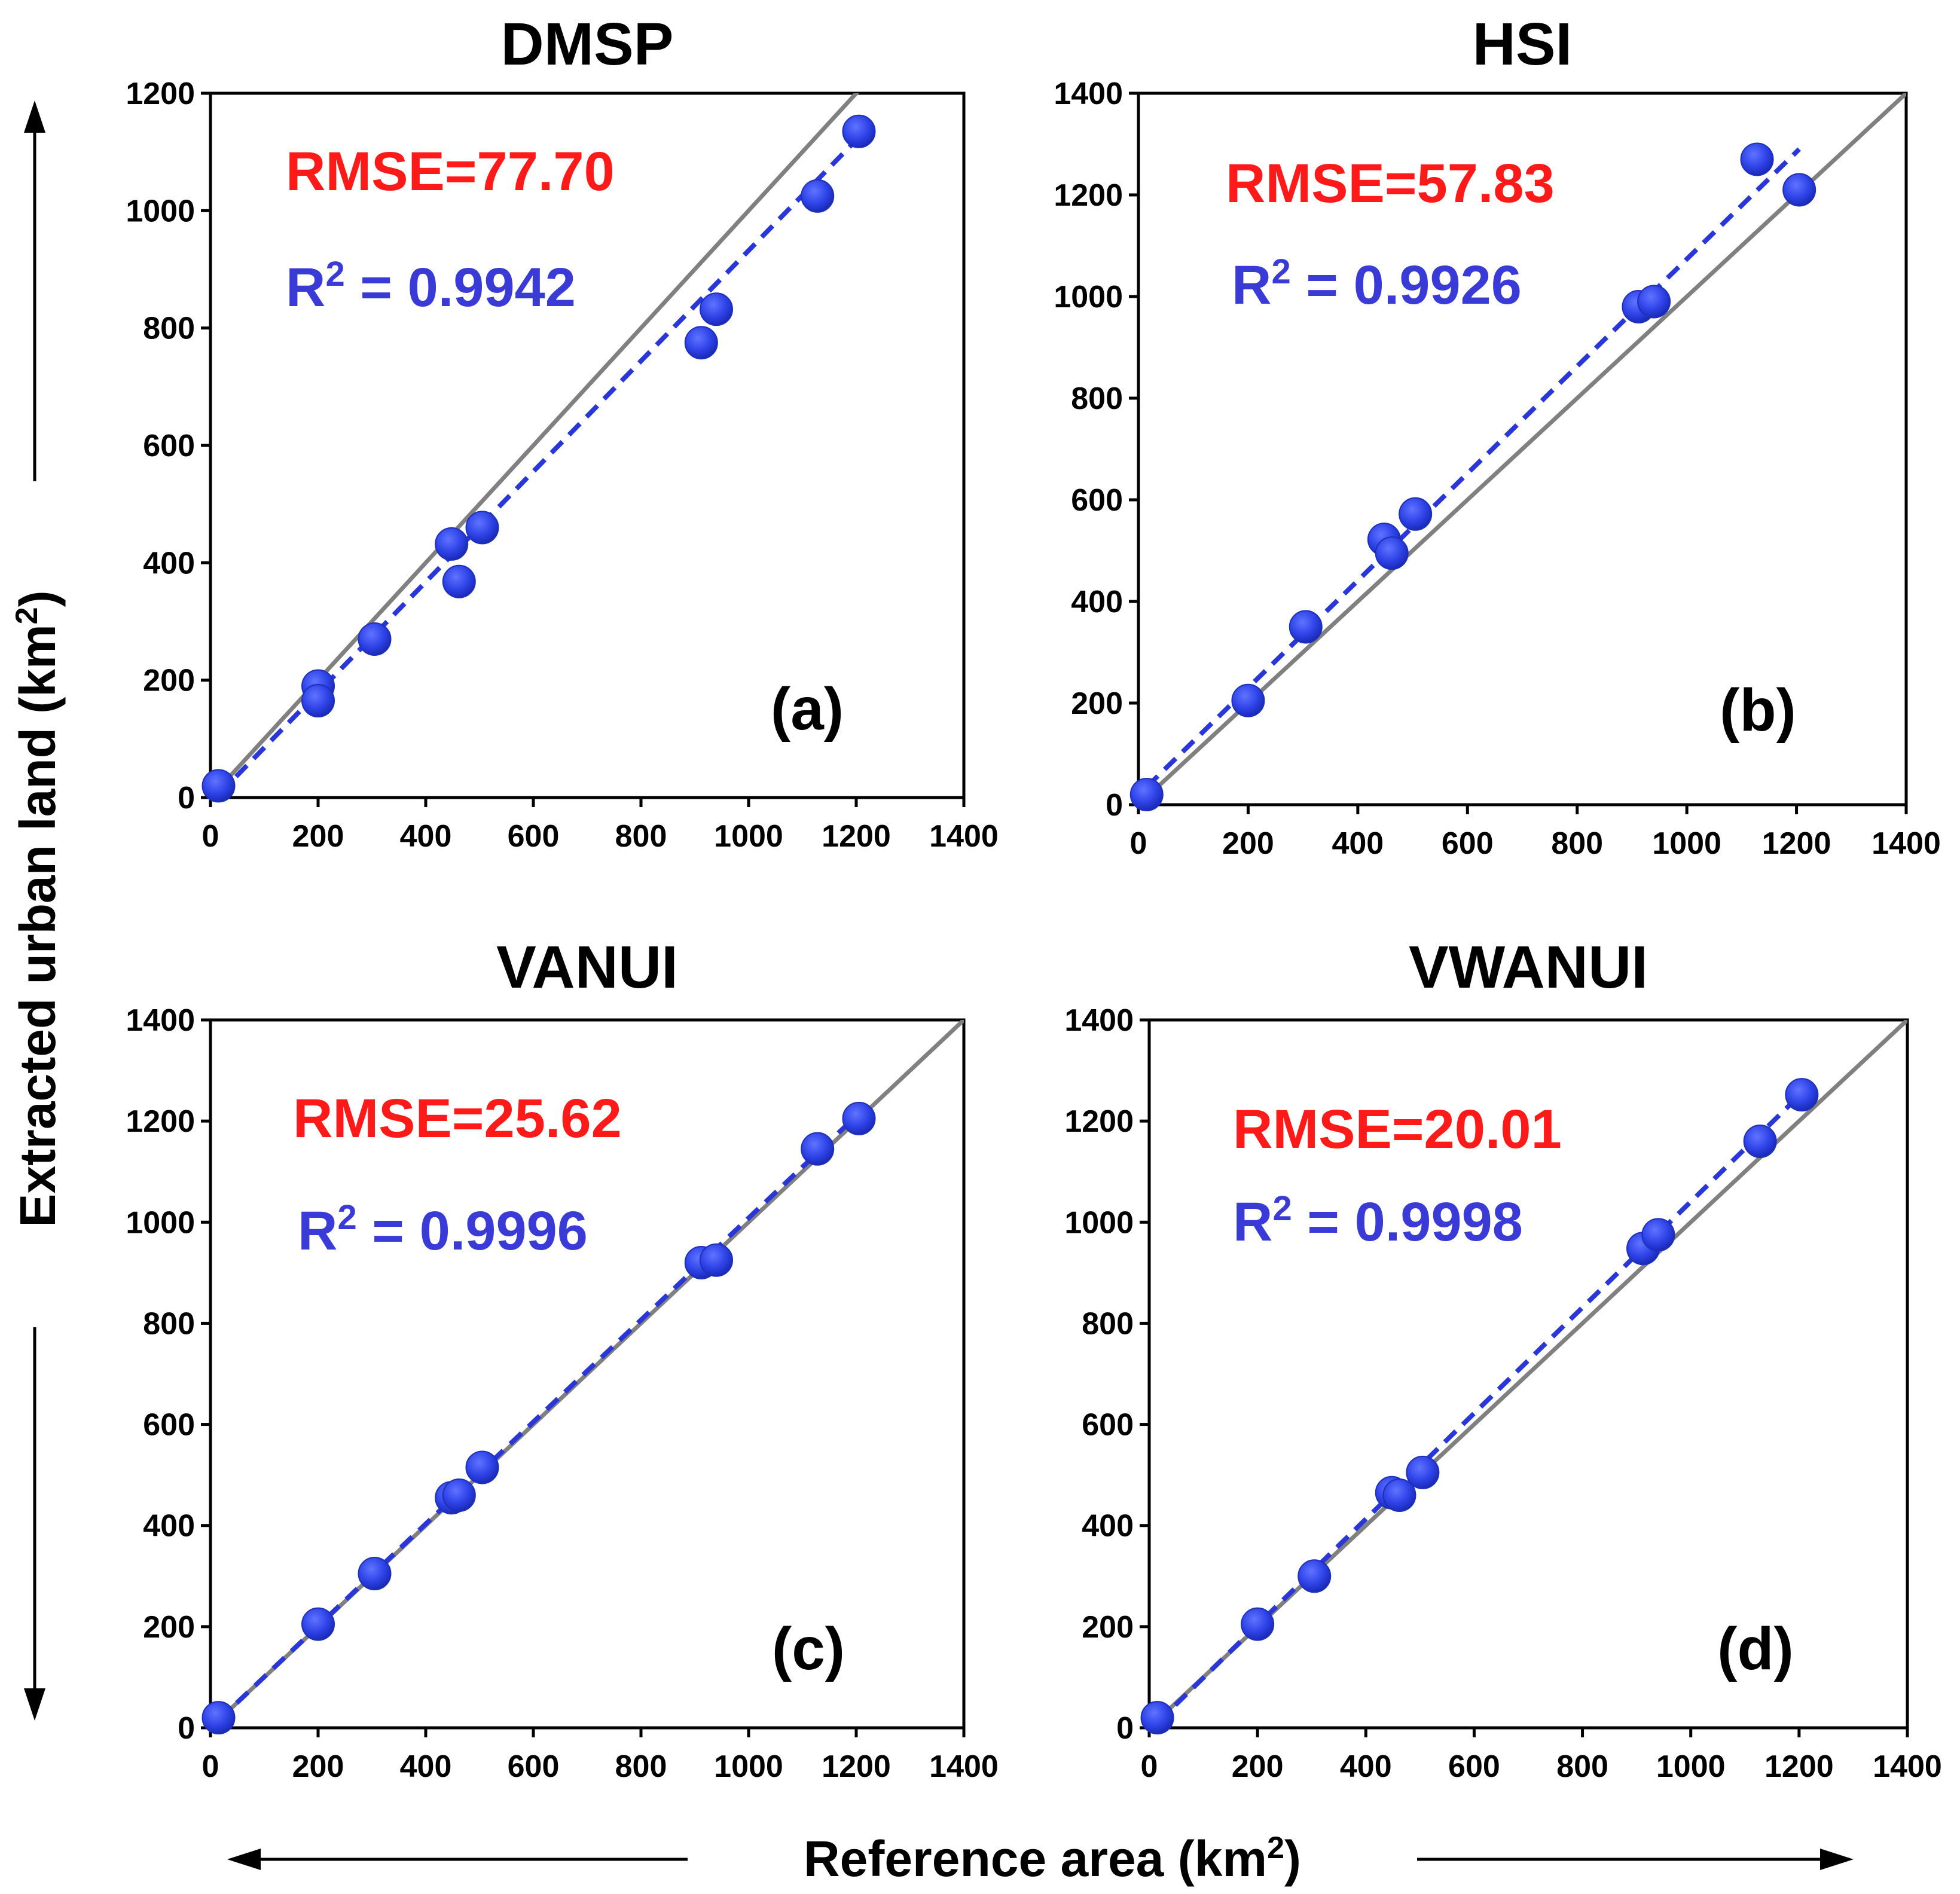 This screenshot has height=1894, width=1960. I want to click on y-axis-arrowhead-down-icon, so click(34, 1704).